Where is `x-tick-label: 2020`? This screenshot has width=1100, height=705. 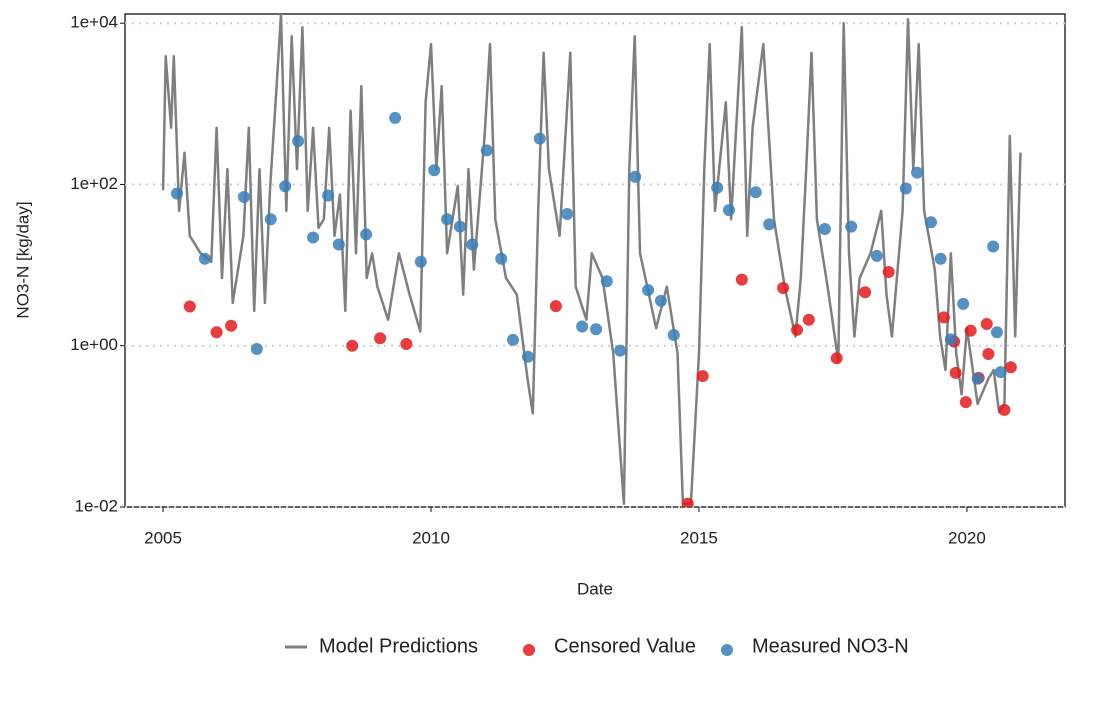 x-tick-label: 2020 is located at coordinates (967, 537).